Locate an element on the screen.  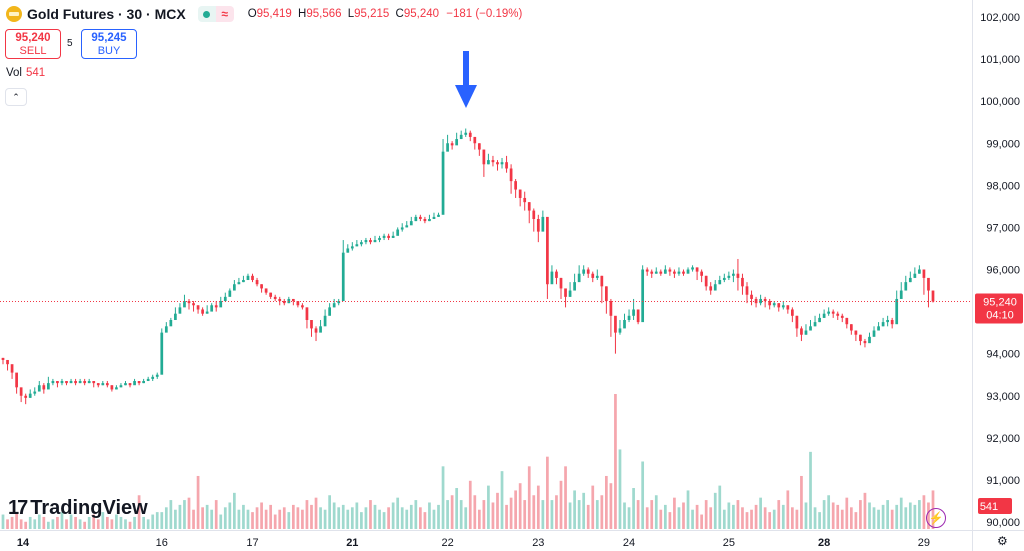
x-tick-label: 17 is located at coordinates (252, 543).